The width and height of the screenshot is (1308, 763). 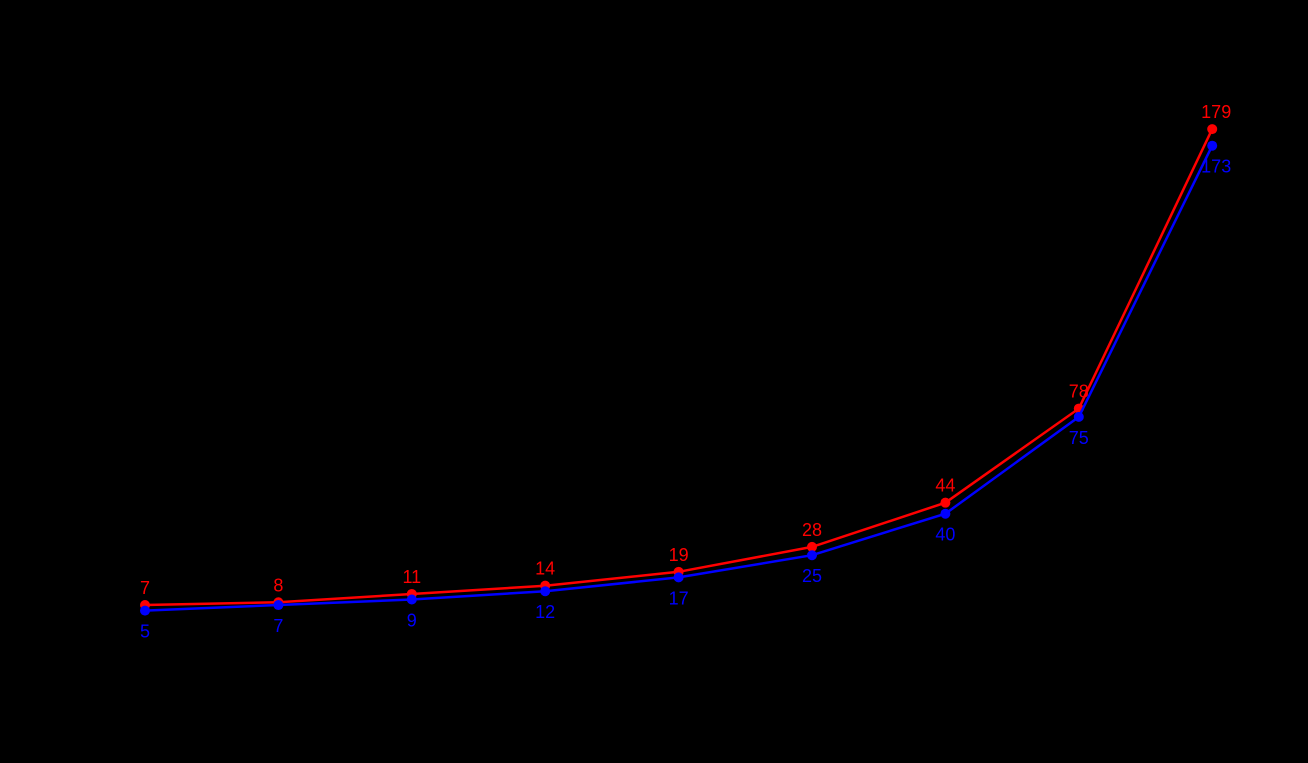 I want to click on data-value-label: 179, so click(x=1216, y=112).